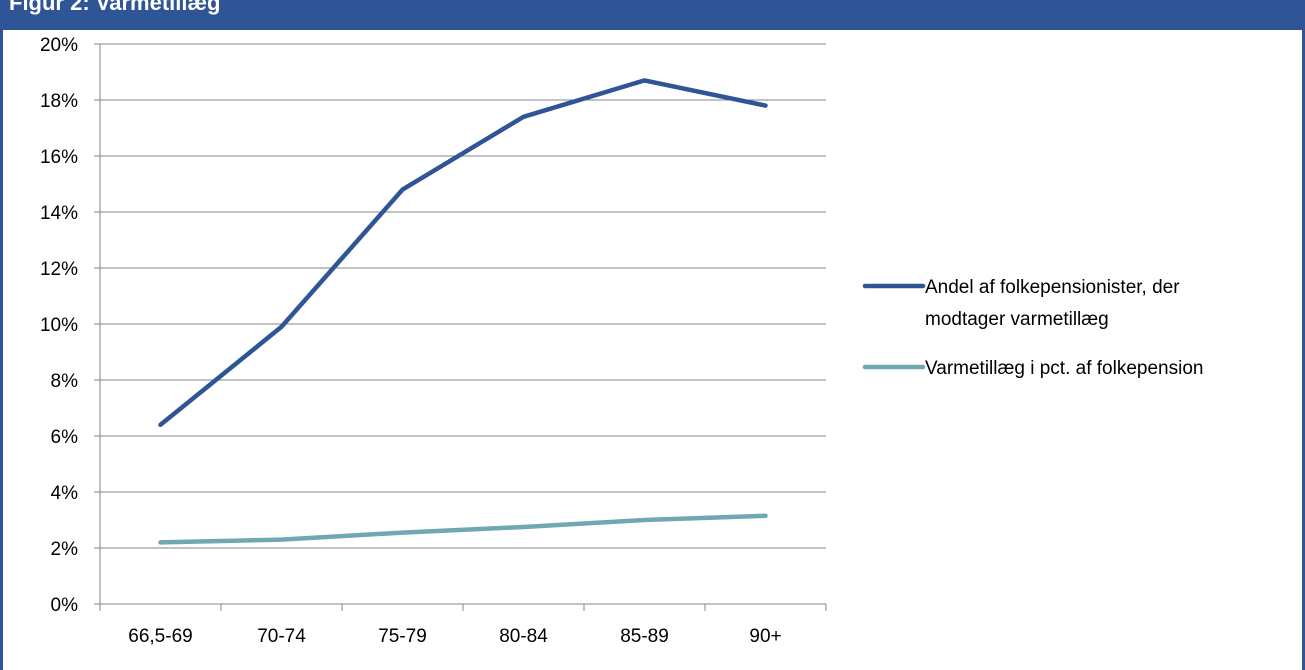  Describe the element at coordinates (65, 605) in the screenshot. I see `y-tick-label: 0%` at that location.